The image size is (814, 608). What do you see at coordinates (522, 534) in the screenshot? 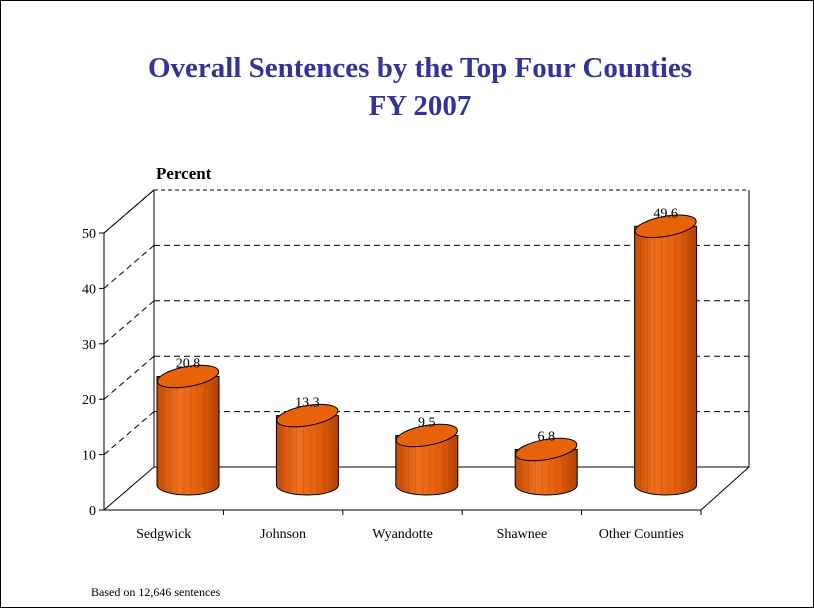
I see `category-label: Shawnee` at bounding box center [522, 534].